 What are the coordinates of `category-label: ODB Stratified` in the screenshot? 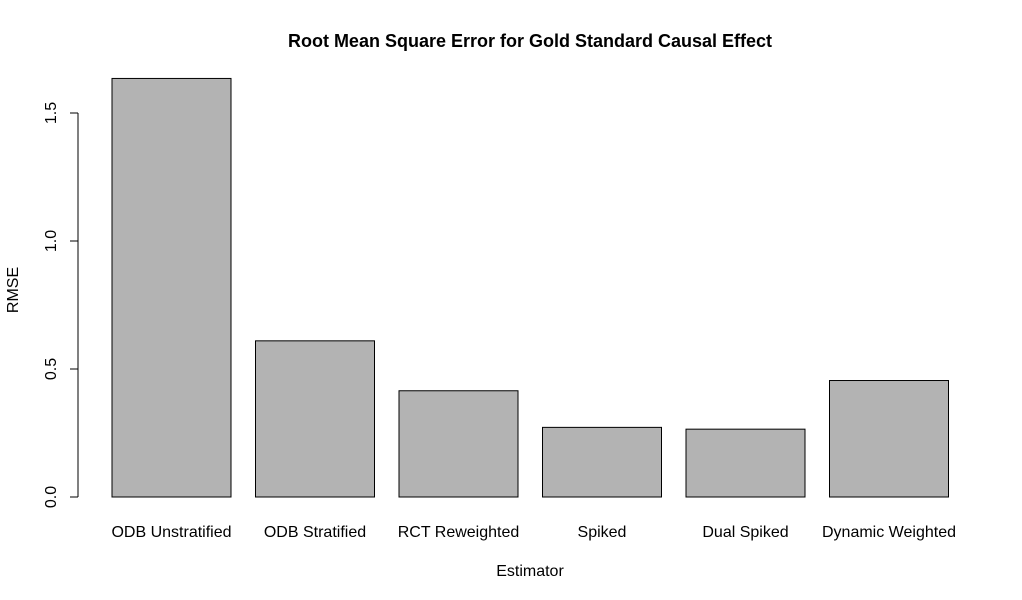 It's located at (315, 532).